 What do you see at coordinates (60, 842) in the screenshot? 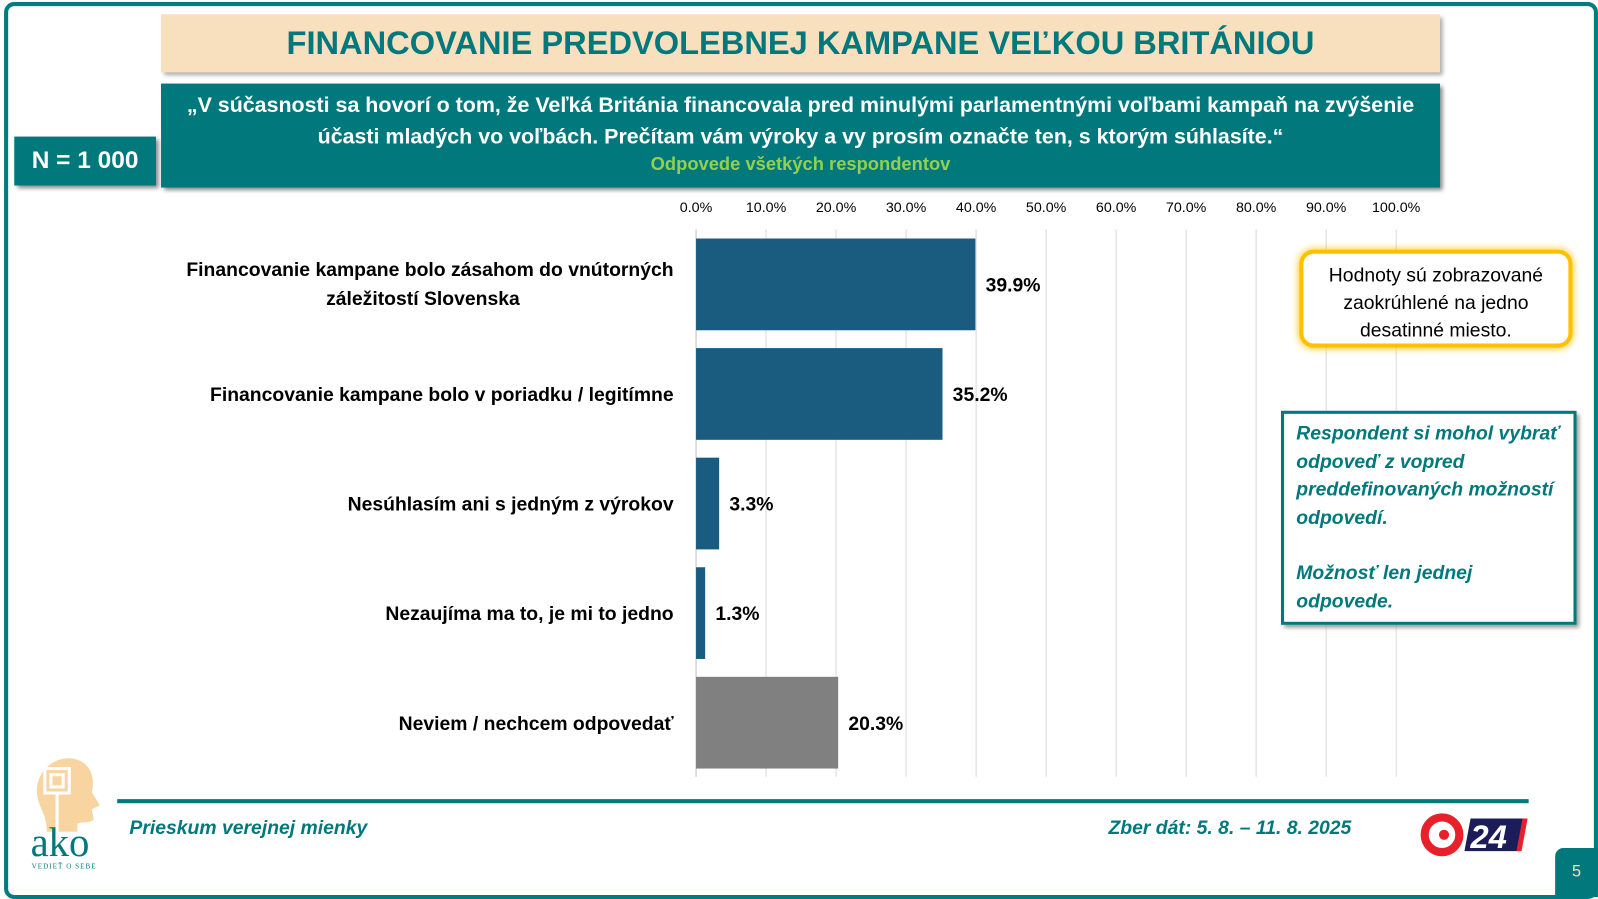
I see `ako-logo-text: ako` at bounding box center [60, 842].